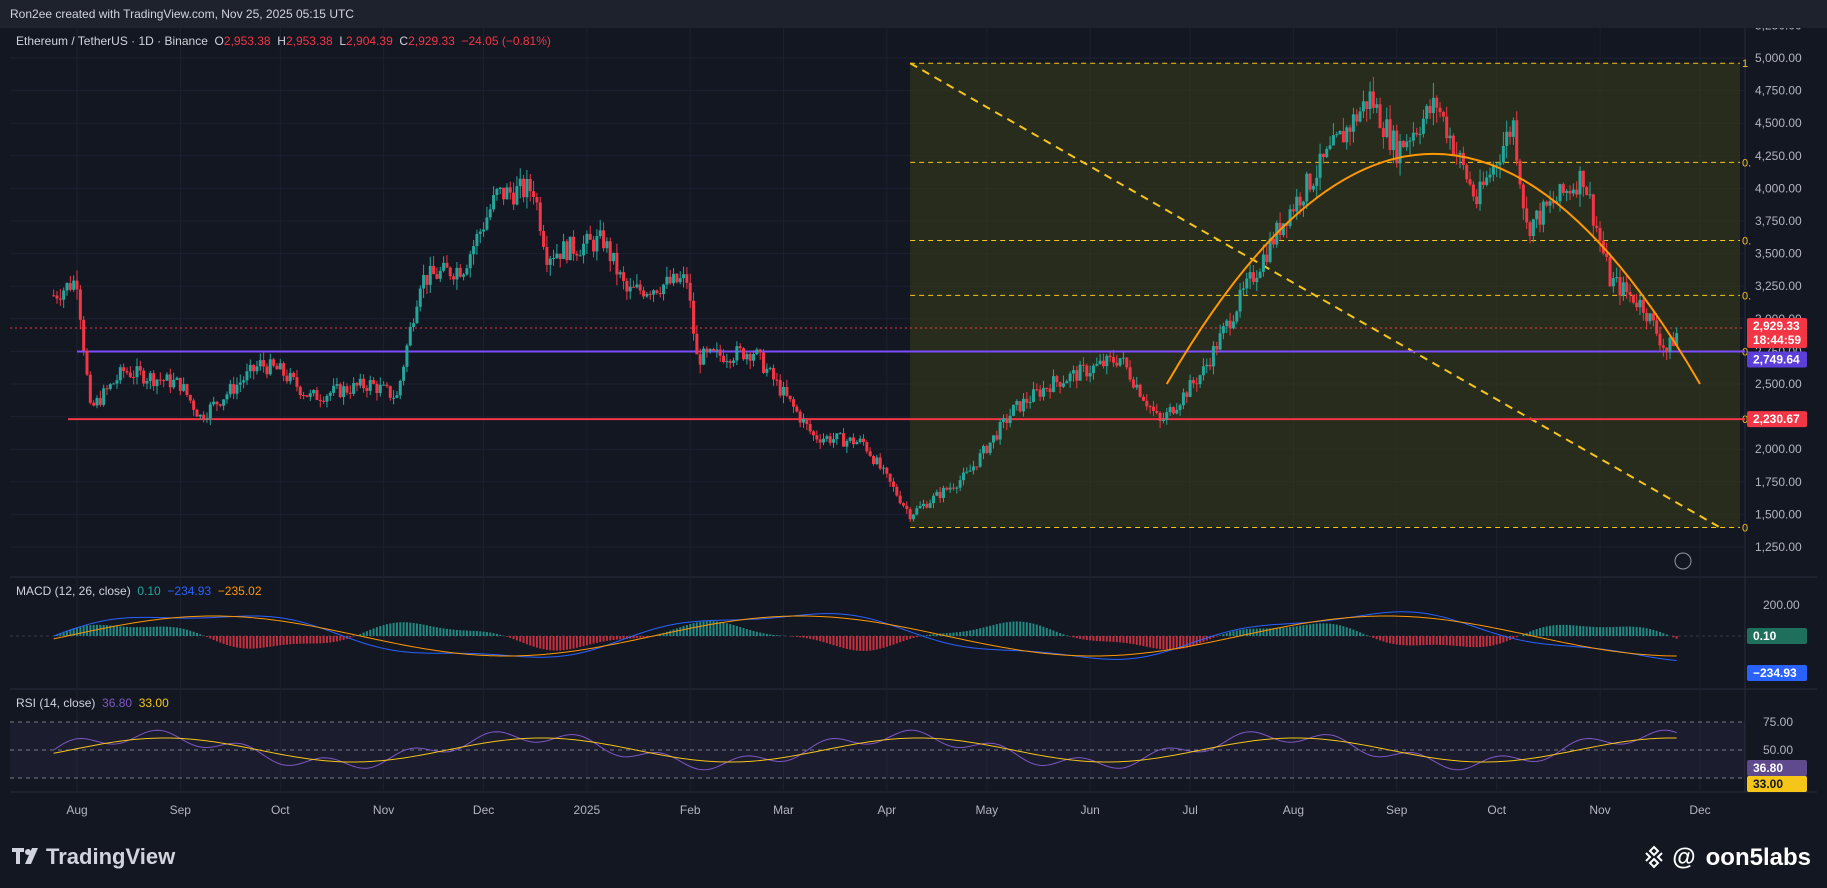 This screenshot has width=1827, height=888. I want to click on fib-level-label: 0, so click(1745, 528).